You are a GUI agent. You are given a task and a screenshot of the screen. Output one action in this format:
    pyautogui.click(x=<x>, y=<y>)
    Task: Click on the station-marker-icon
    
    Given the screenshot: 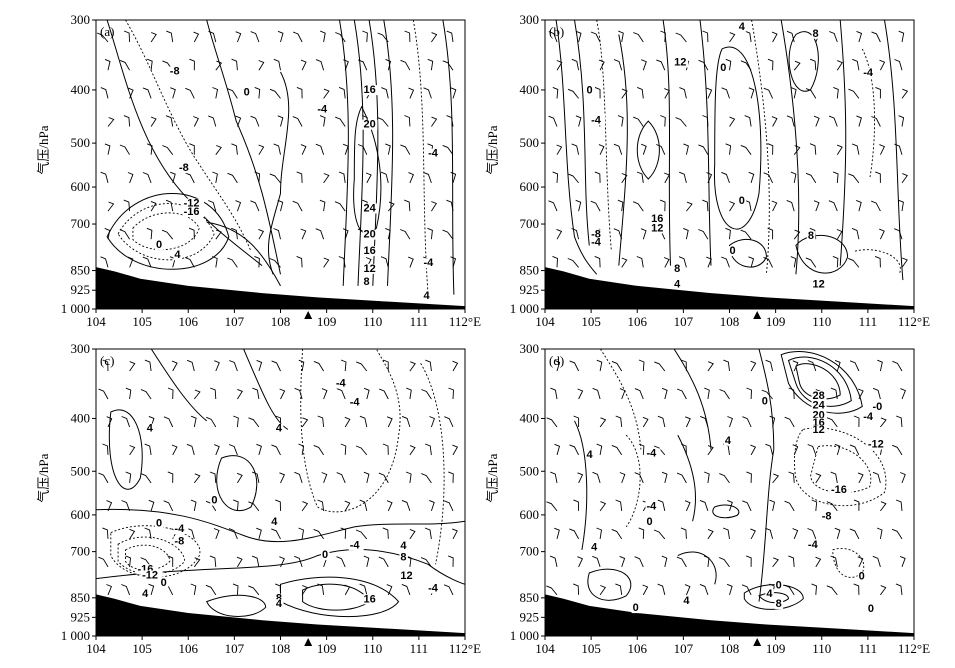 What is the action you would take?
    pyautogui.click(x=308, y=642)
    